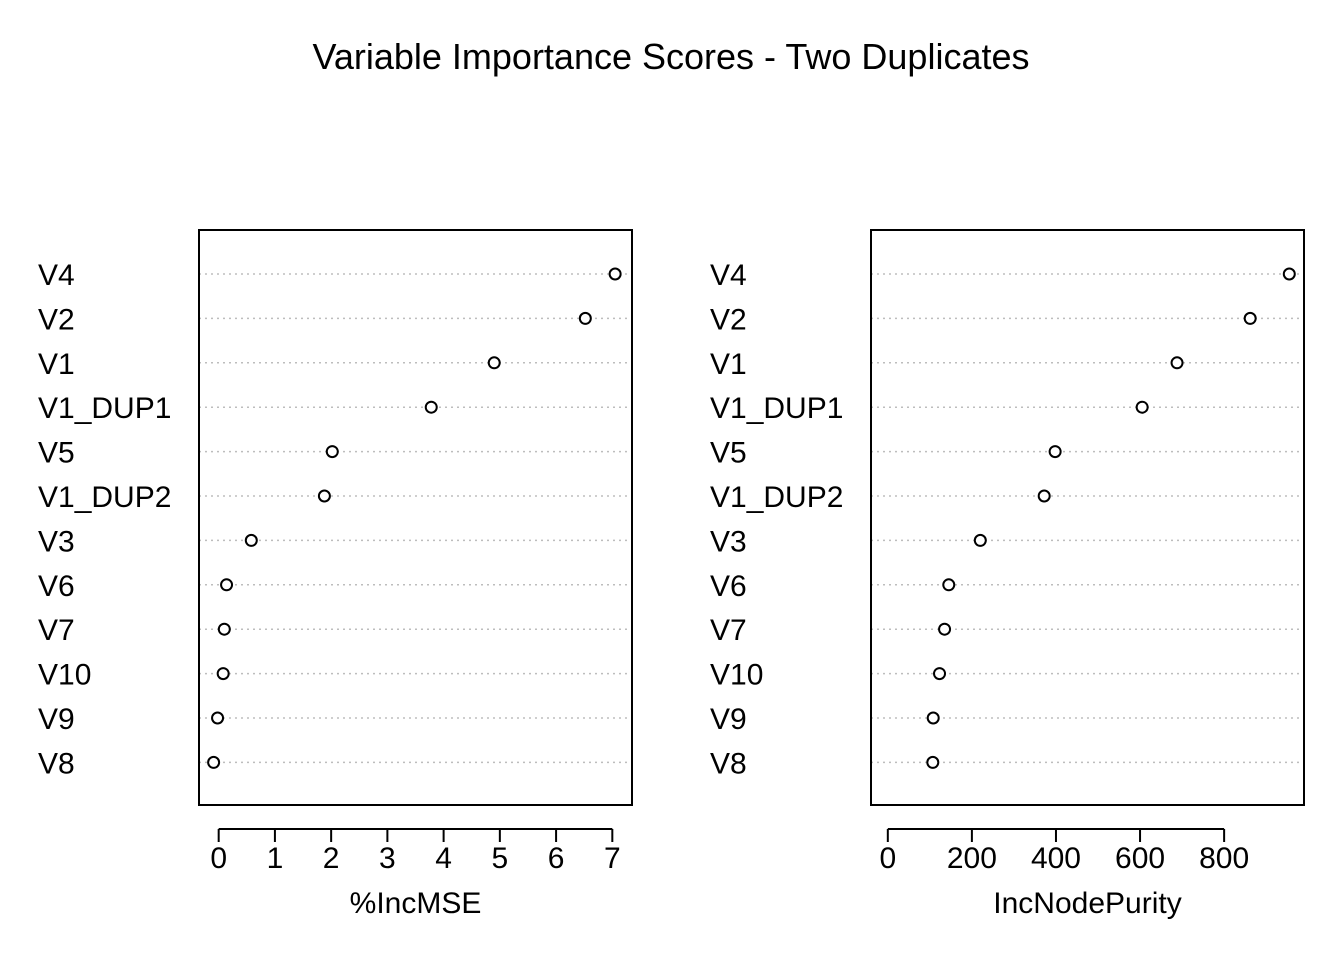 This screenshot has width=1344, height=960. What do you see at coordinates (387, 858) in the screenshot?
I see `x-tick-label: 3` at bounding box center [387, 858].